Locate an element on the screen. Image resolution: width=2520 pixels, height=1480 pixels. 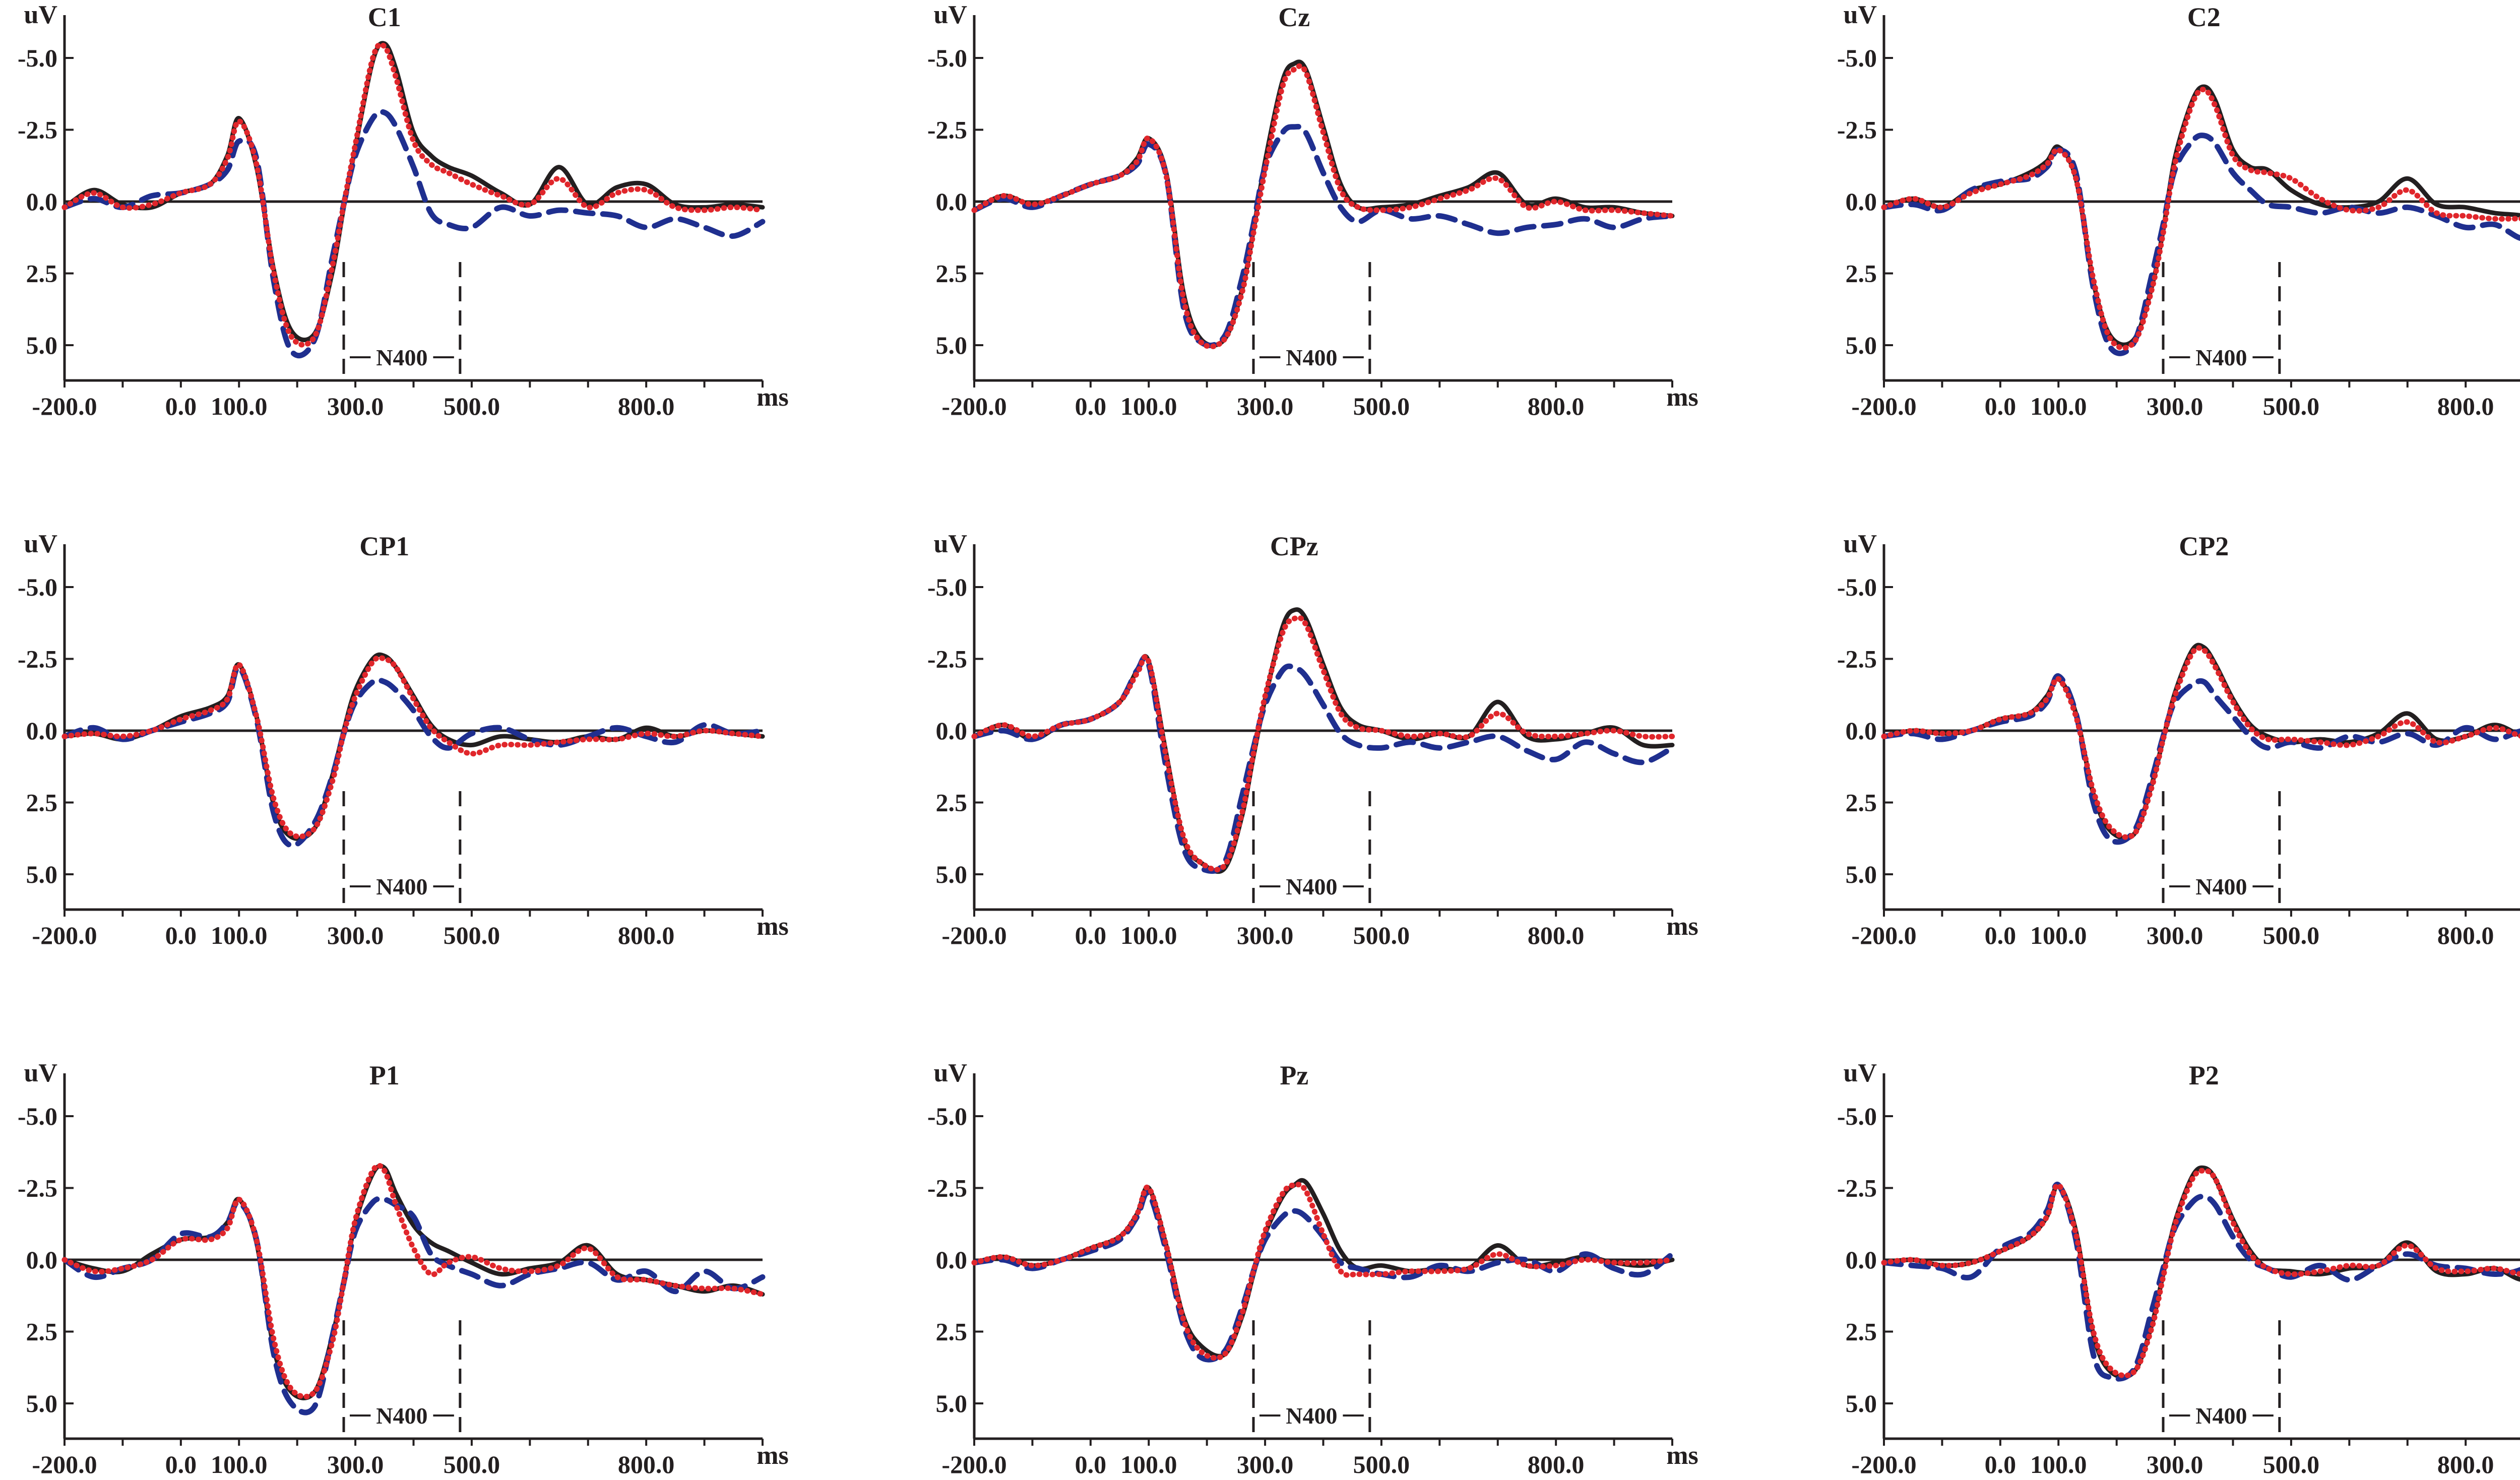
panel-title: Cz is located at coordinates (1294, 17).